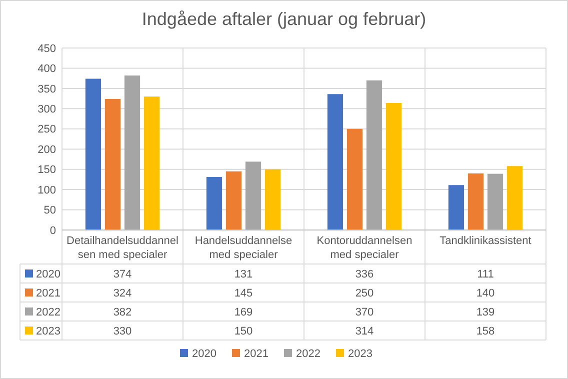 This screenshot has width=568, height=379. What do you see at coordinates (364, 312) in the screenshot?
I see `data-label: 370` at bounding box center [364, 312].